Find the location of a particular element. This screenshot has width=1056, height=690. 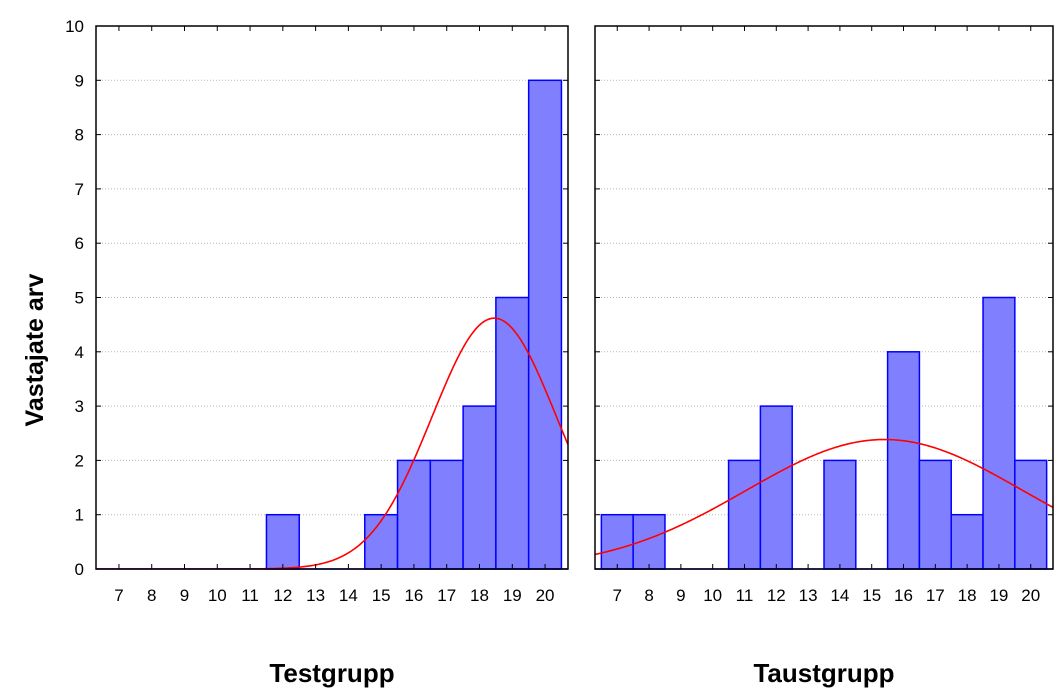

y-tick-label: 8 is located at coordinates (79, 135).